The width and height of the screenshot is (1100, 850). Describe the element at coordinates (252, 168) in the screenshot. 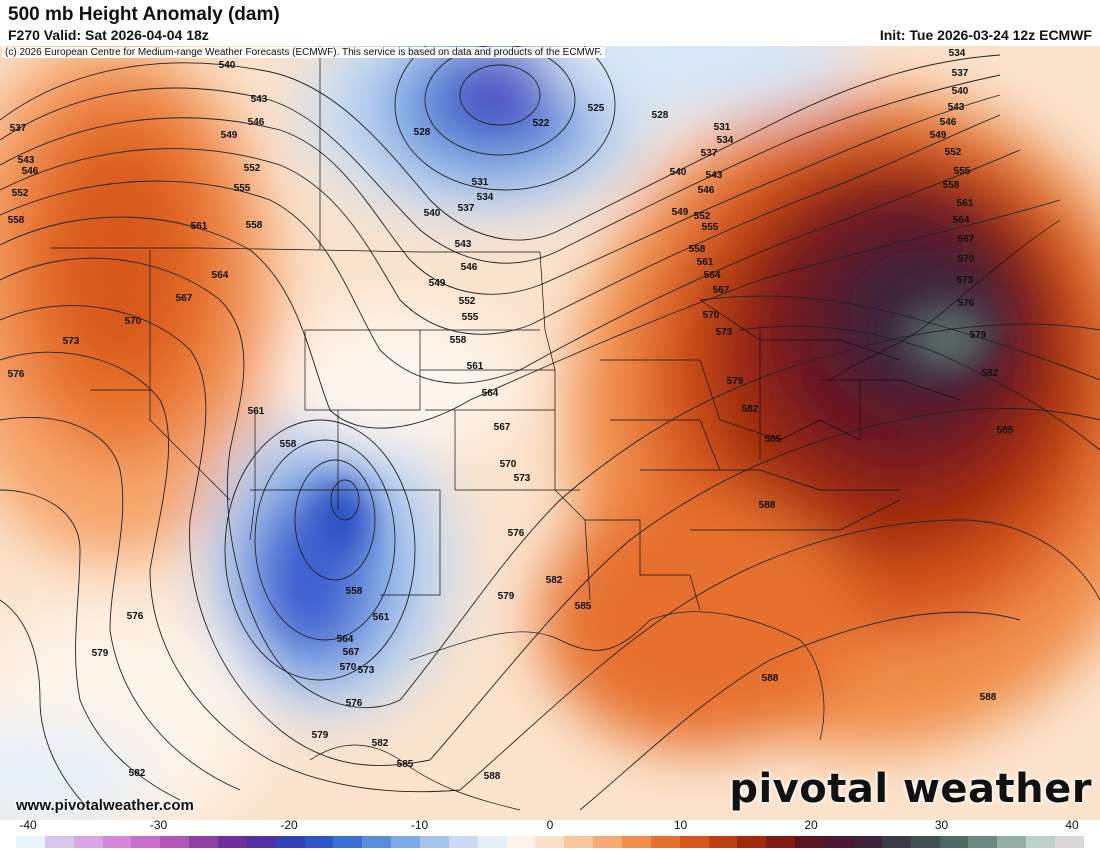

I see `contour-label: 552` at that location.